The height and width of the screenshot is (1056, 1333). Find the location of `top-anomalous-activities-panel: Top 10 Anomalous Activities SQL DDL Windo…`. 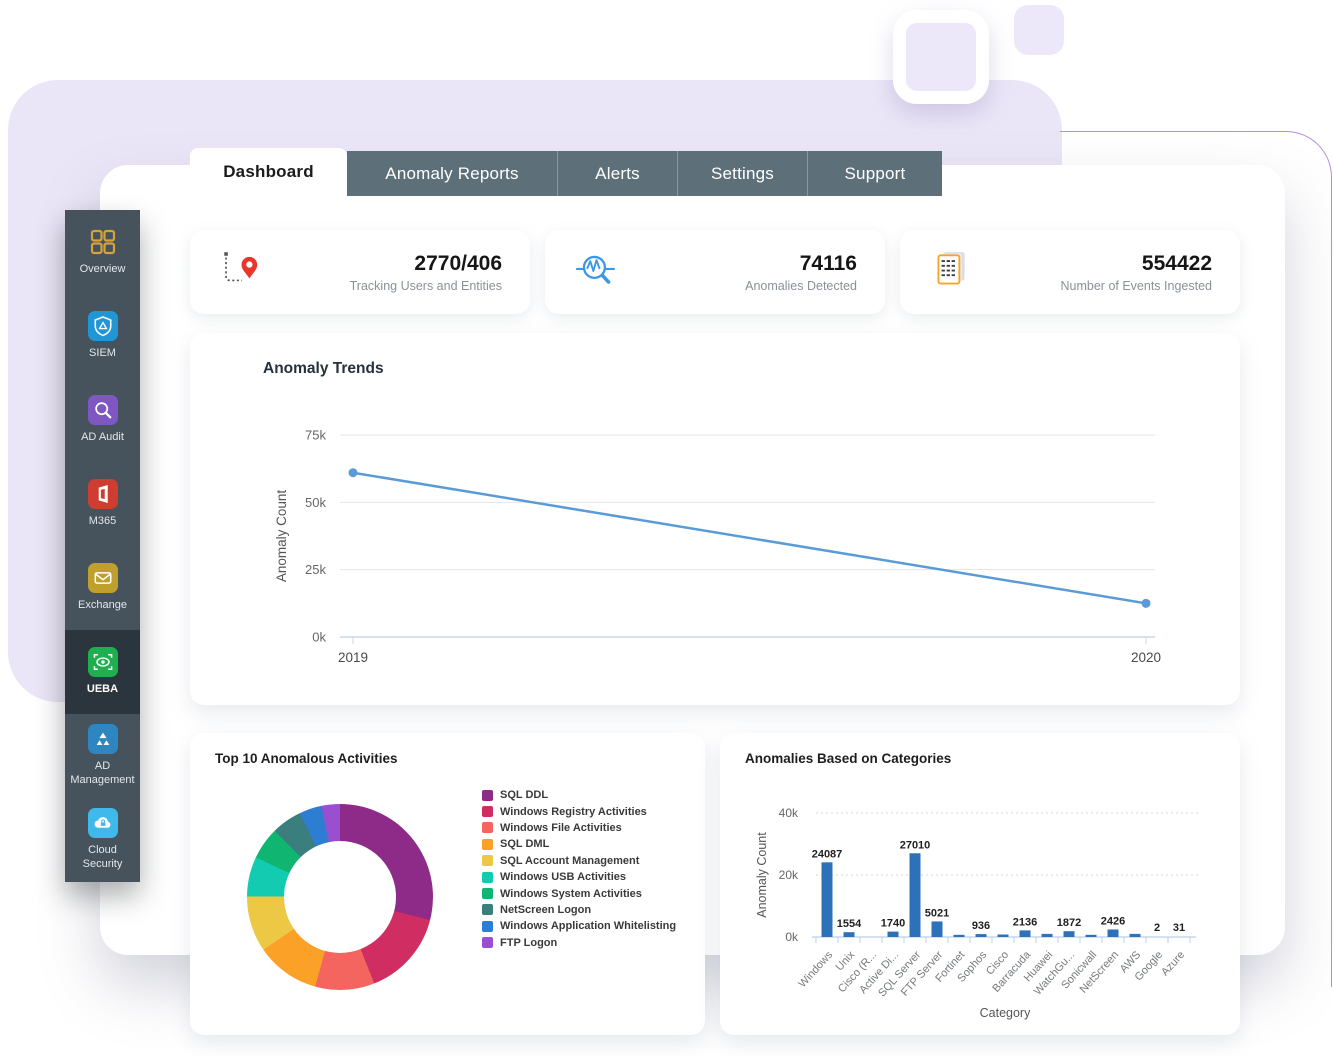

top-anomalous-activities-panel: Top 10 Anomalous Activities SQL DDL Windo… is located at coordinates (447, 884).